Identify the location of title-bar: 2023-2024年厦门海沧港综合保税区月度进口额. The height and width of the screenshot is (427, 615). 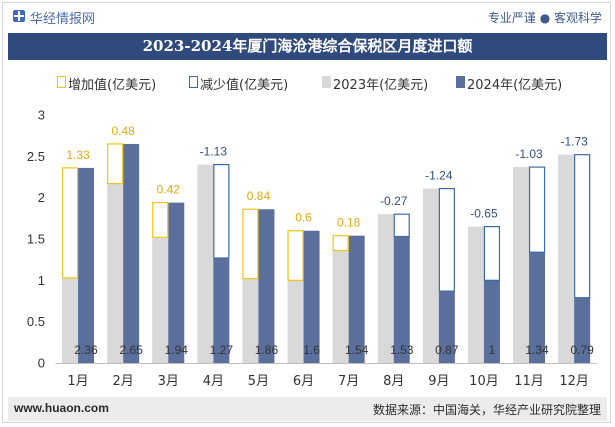
(307, 46).